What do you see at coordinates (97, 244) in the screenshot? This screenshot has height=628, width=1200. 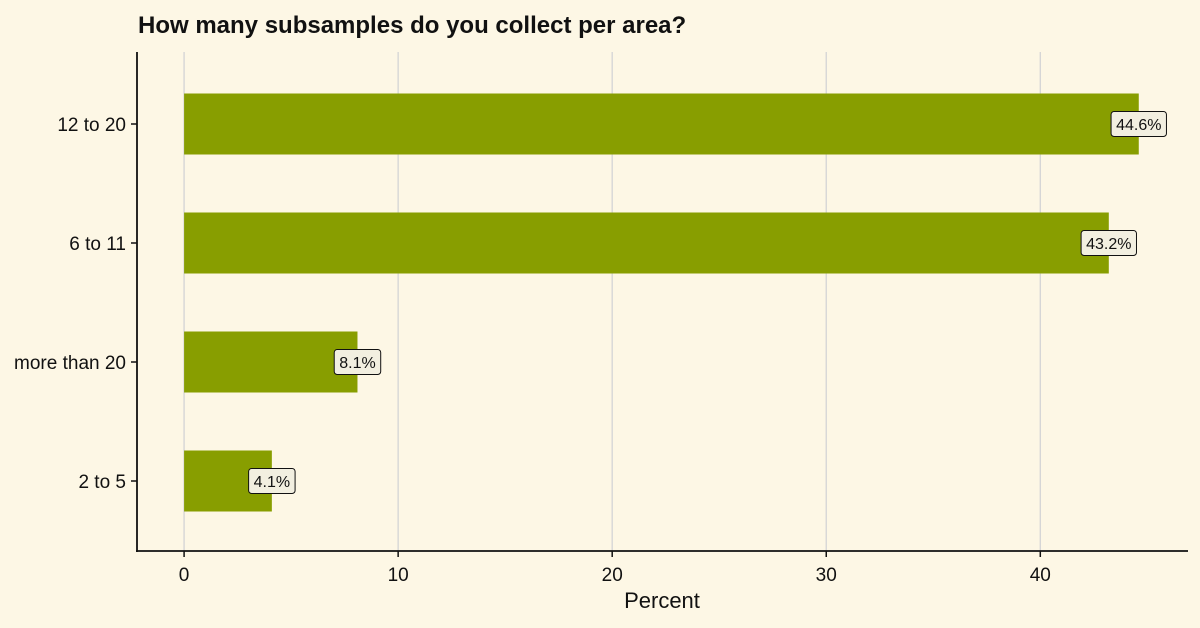 I see `y-tick-label: 6 to 11` at bounding box center [97, 244].